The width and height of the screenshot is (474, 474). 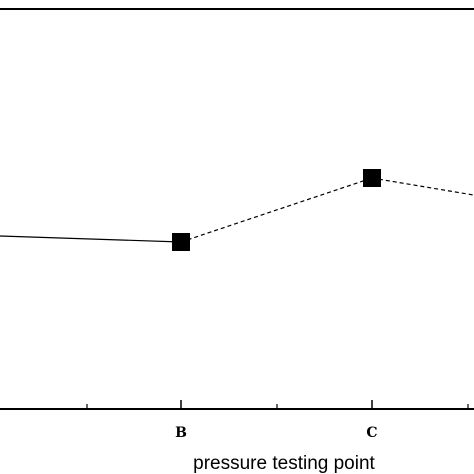 I want to click on series-line-segment-b-c, so click(x=276, y=210).